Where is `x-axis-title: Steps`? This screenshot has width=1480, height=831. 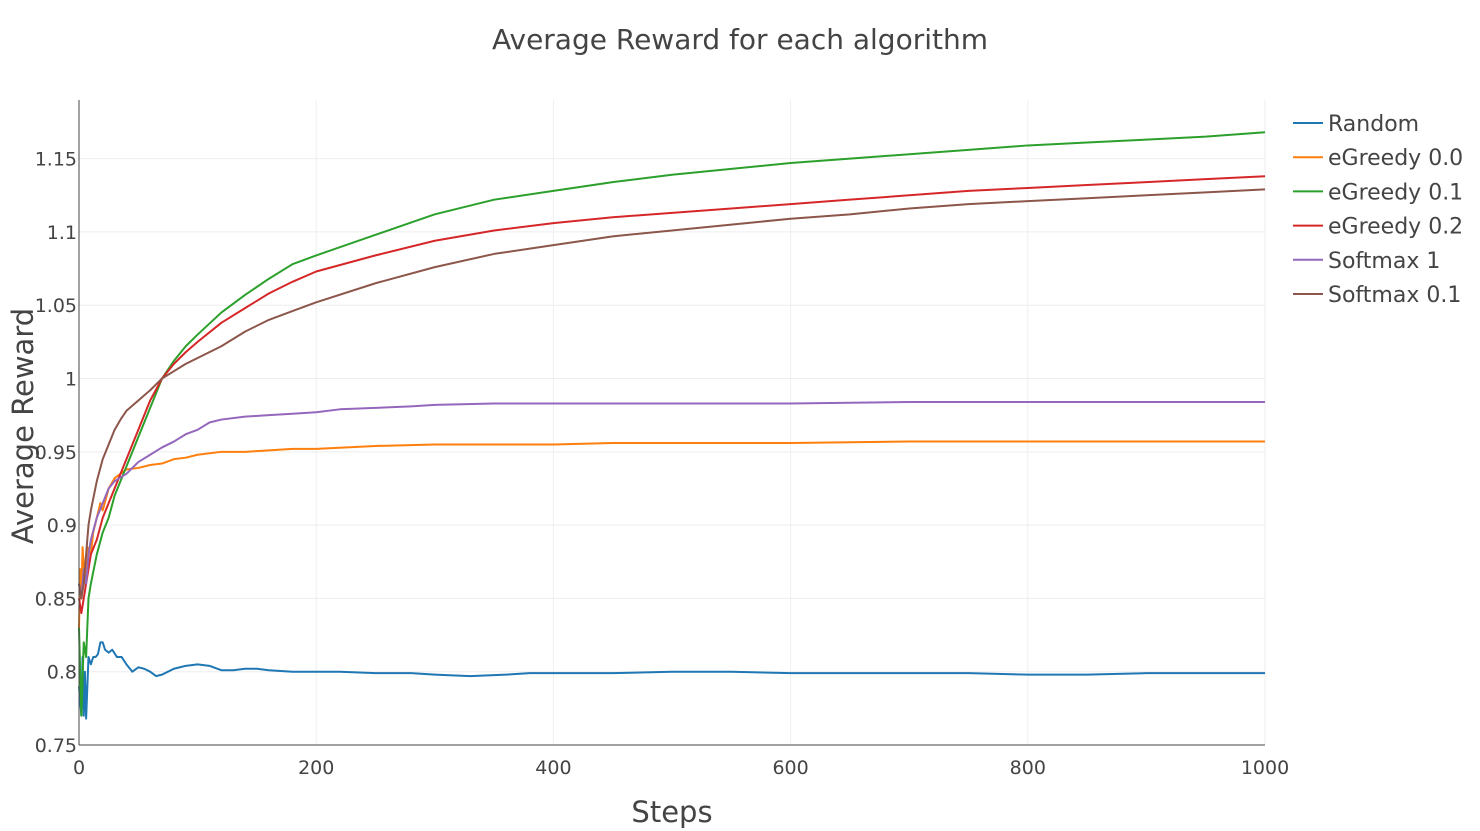 x-axis-title: Steps is located at coordinates (671, 812).